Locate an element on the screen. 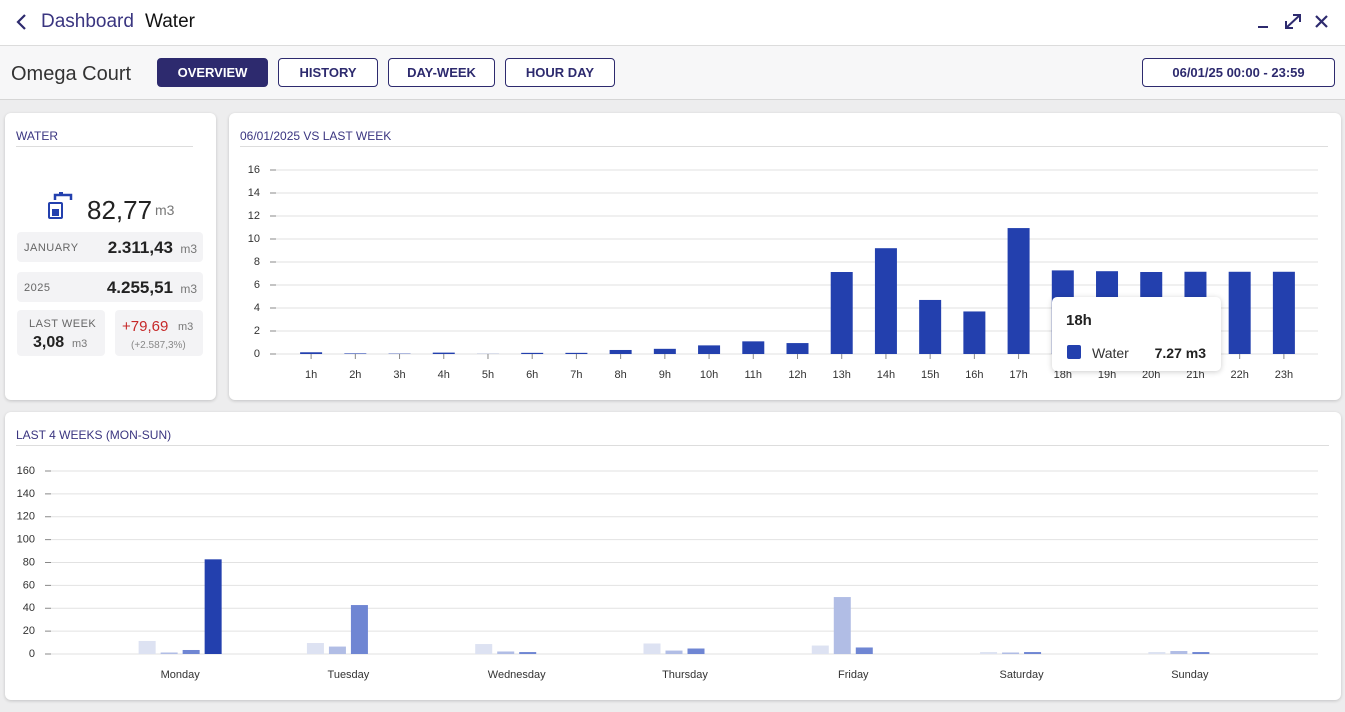  last-week: LAST WEEK 3,08 m3 is located at coordinates (61, 333).